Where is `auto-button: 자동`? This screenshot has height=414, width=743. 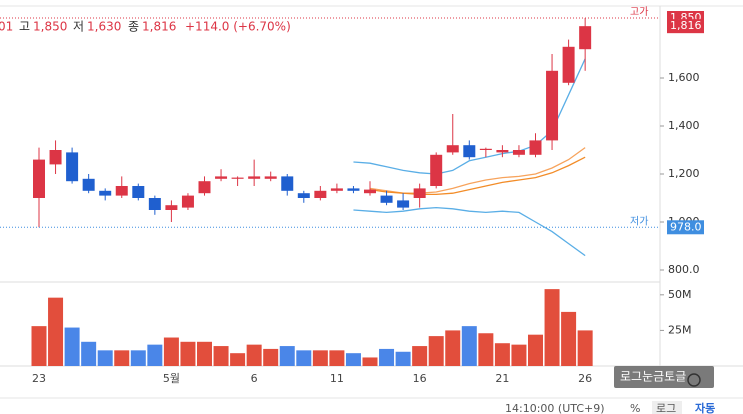 auto-button: 자동 is located at coordinates (705, 407).